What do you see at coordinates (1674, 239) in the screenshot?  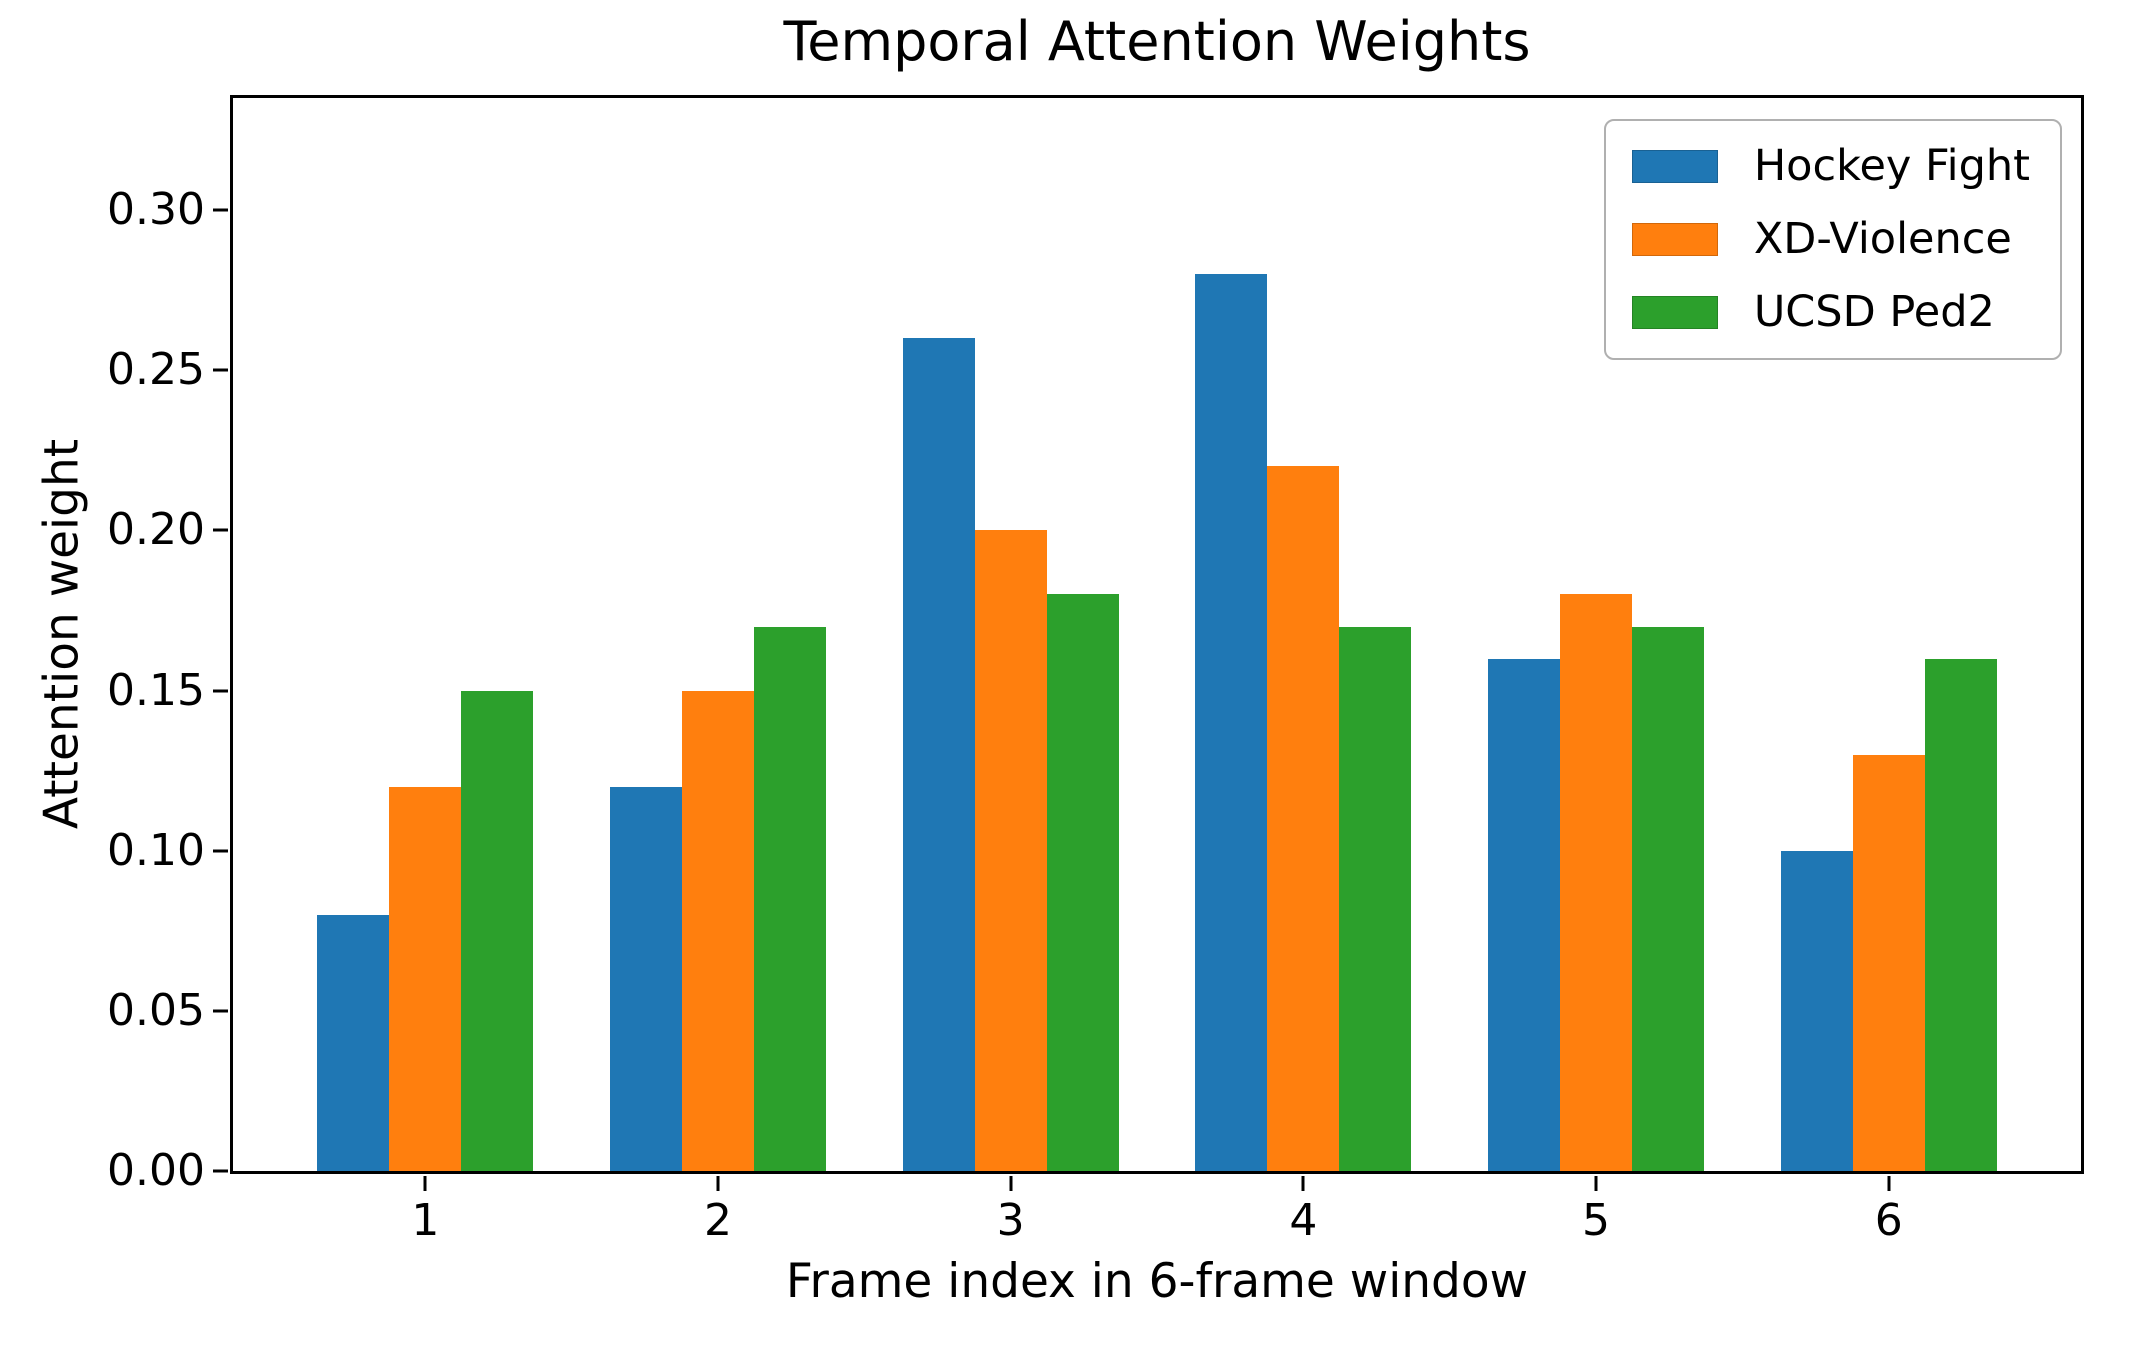 I see `legend-swatch-xd-violence` at bounding box center [1674, 239].